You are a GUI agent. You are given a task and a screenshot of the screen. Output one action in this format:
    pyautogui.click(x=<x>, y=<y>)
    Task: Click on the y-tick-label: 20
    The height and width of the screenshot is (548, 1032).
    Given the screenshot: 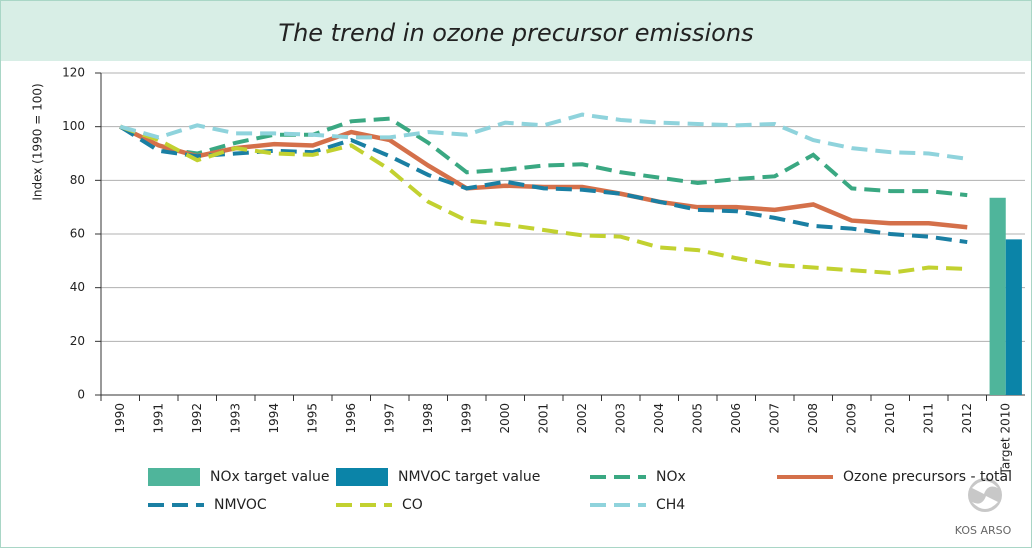 What is the action you would take?
    pyautogui.click(x=77, y=341)
    